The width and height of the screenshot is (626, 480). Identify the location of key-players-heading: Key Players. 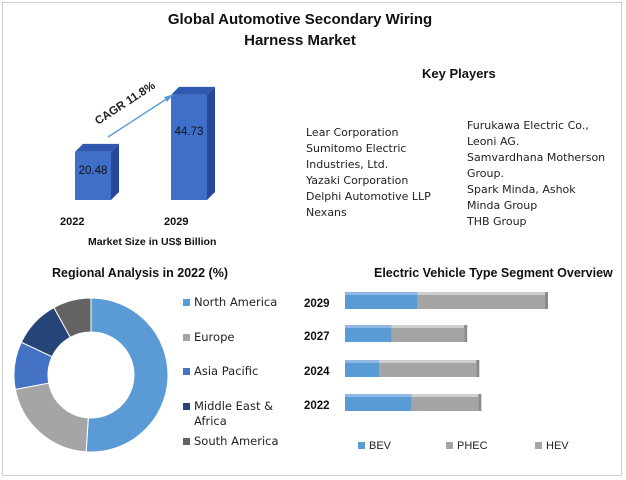
(459, 73).